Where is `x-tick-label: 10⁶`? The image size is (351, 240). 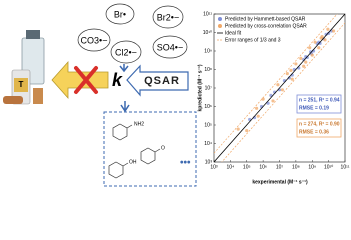
x-tick-label: 10⁶ is located at coordinates (263, 167).